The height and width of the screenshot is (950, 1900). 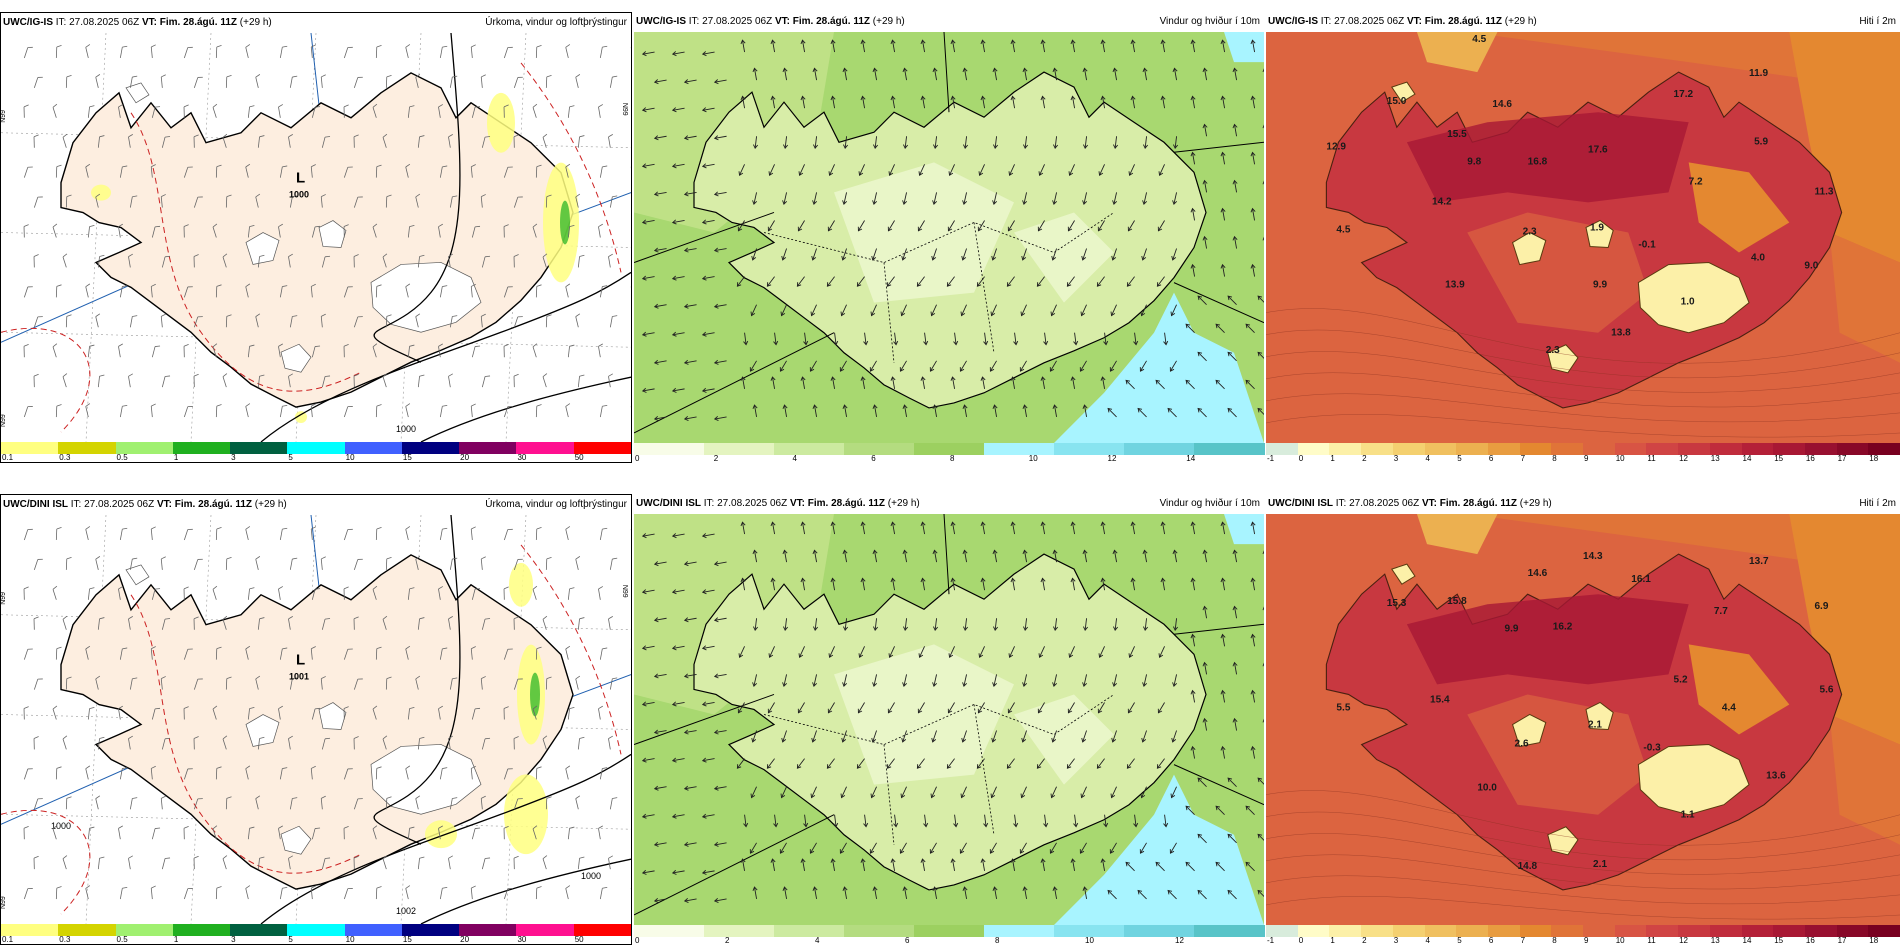 I want to click on graticule-line, so click(x=946, y=72).